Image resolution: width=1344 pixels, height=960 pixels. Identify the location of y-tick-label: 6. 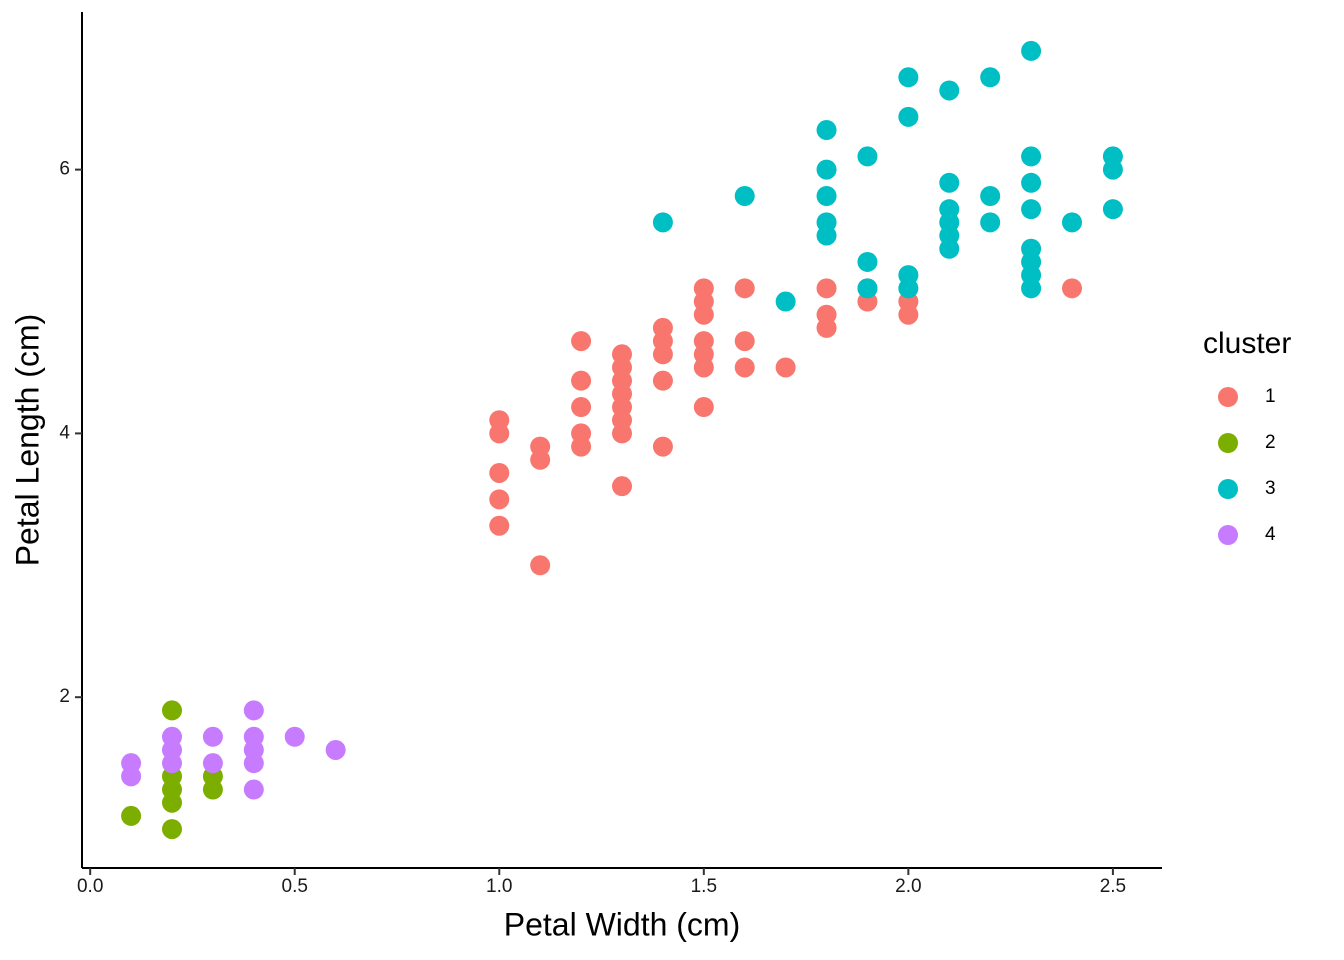
(64, 169).